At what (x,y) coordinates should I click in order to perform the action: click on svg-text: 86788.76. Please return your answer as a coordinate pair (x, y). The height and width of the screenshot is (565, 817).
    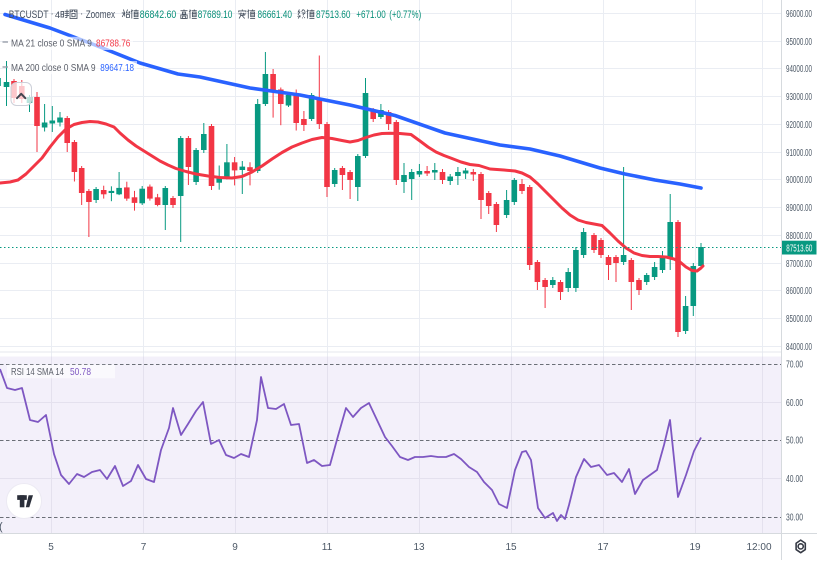
    Looking at the image, I should click on (113, 44).